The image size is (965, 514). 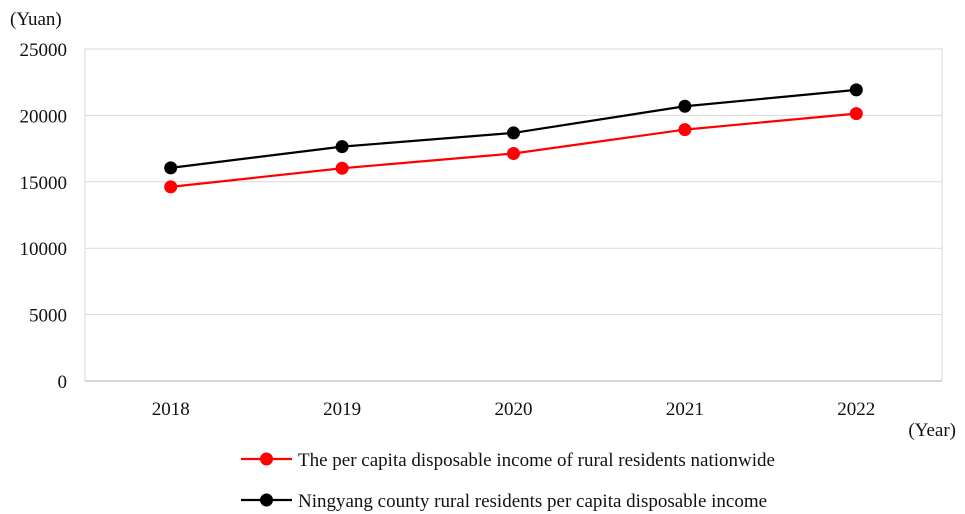 What do you see at coordinates (342, 409) in the screenshot?
I see `x-tick-label: 2019` at bounding box center [342, 409].